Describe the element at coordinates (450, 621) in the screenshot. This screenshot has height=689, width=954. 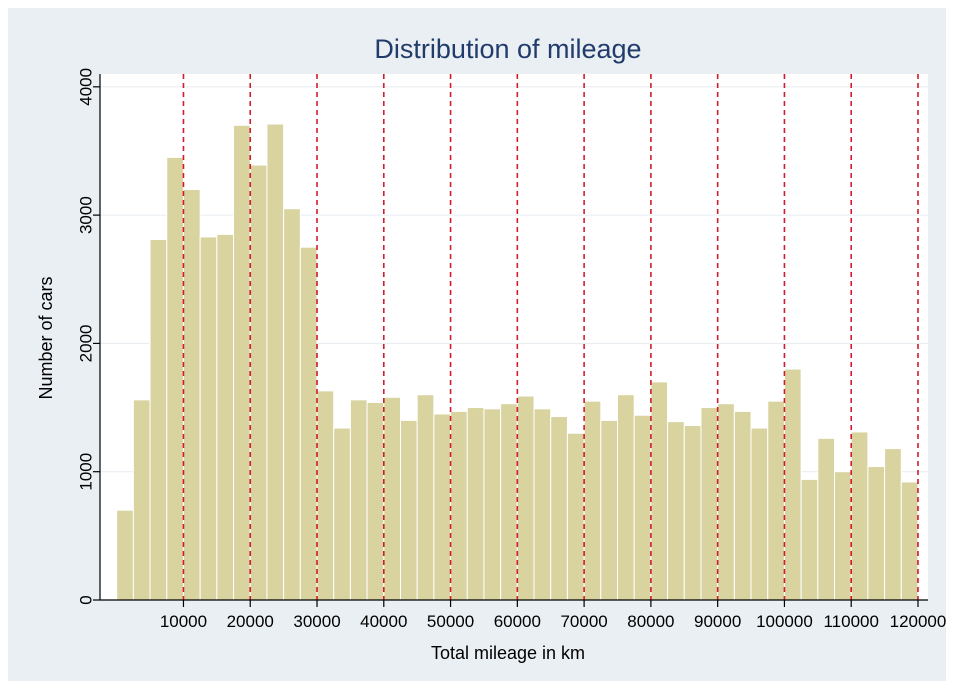
I see `x-tick-label: 50000` at that location.